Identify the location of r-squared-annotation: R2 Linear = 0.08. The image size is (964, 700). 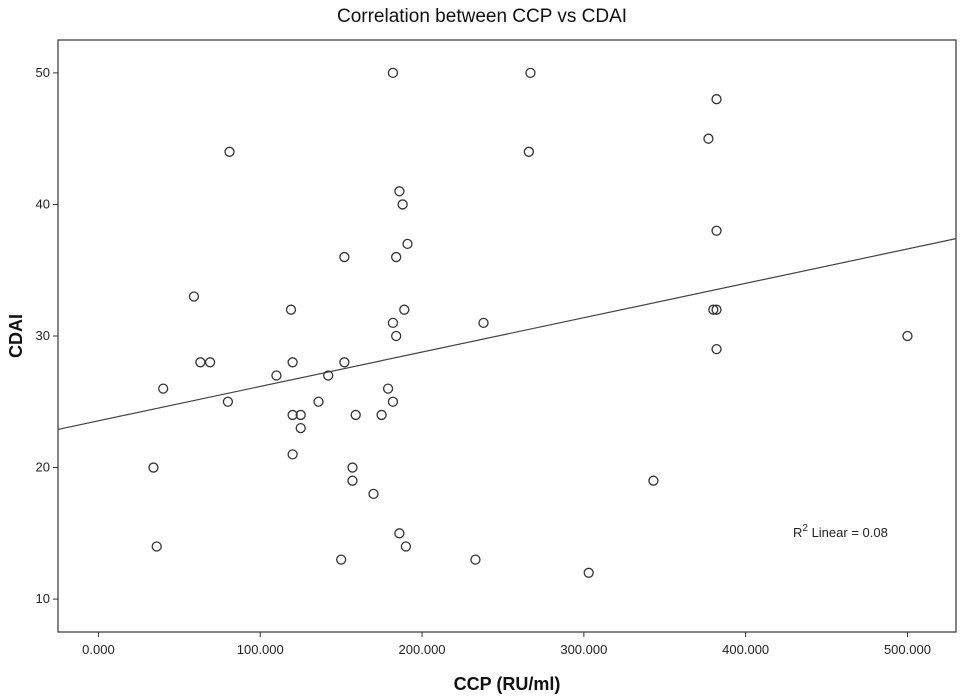
(840, 531).